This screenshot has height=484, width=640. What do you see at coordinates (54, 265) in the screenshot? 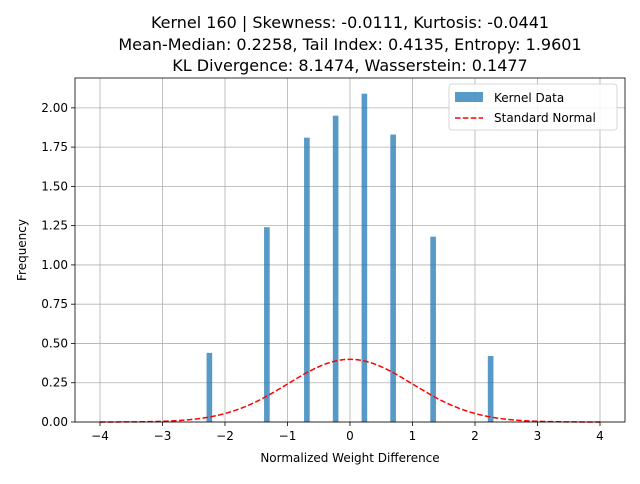
I see `y-tick-label: 1.00` at bounding box center [54, 265].